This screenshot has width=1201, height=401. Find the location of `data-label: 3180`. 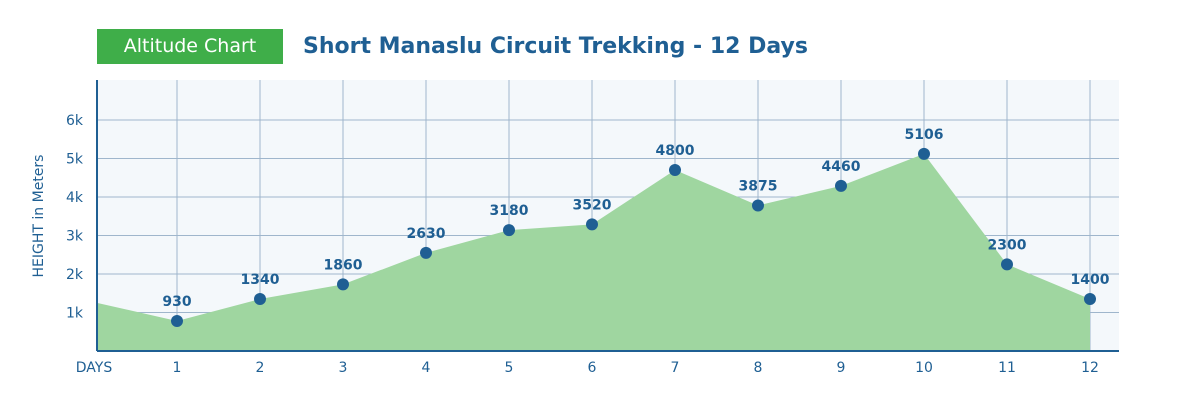

data-label: 3180 is located at coordinates (509, 211).